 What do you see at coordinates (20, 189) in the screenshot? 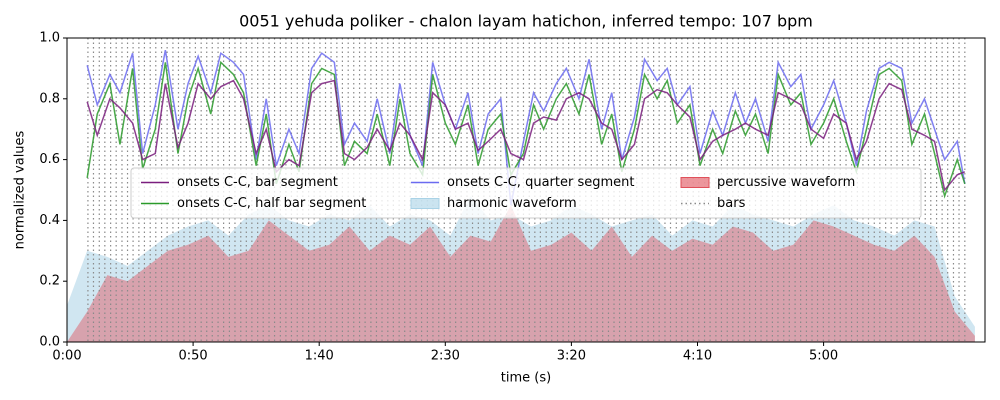
I see `y-axis-label: normalized values` at bounding box center [20, 189].